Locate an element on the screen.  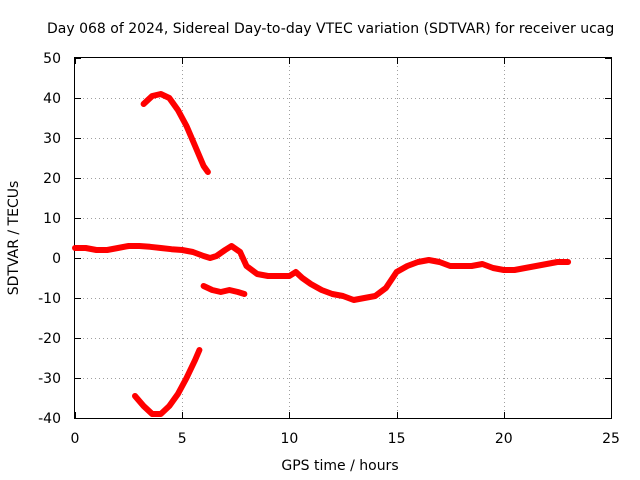
y-tick-label: -30 is located at coordinates (49, 379).